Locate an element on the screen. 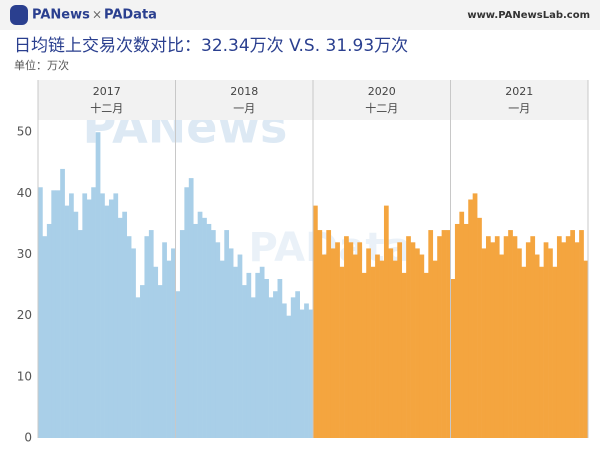 The height and width of the screenshot is (475, 600). brand-cross: × is located at coordinates (97, 15).